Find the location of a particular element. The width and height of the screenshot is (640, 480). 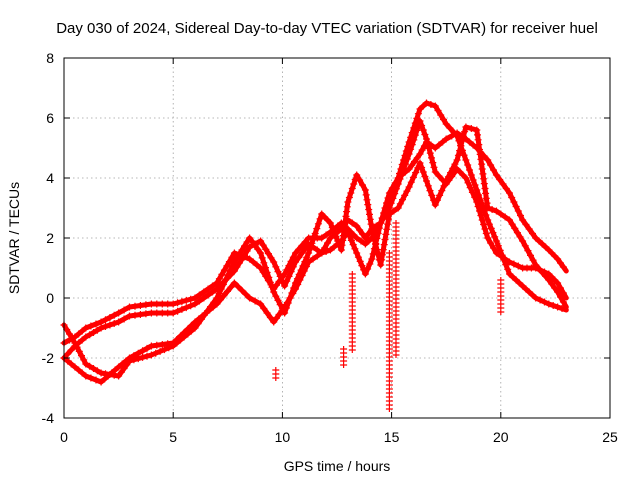

y-tick-label: 0 is located at coordinates (50, 298).